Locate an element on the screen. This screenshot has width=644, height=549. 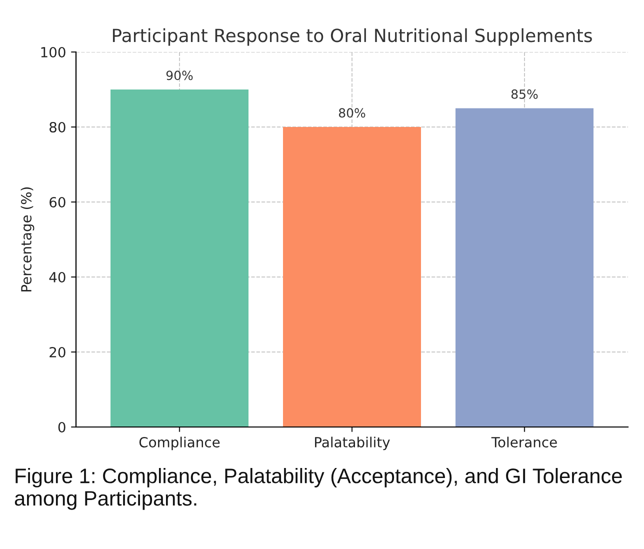
chart-title: Participant Response to Oral Nutritional Supplements is located at coordinates (352, 37).